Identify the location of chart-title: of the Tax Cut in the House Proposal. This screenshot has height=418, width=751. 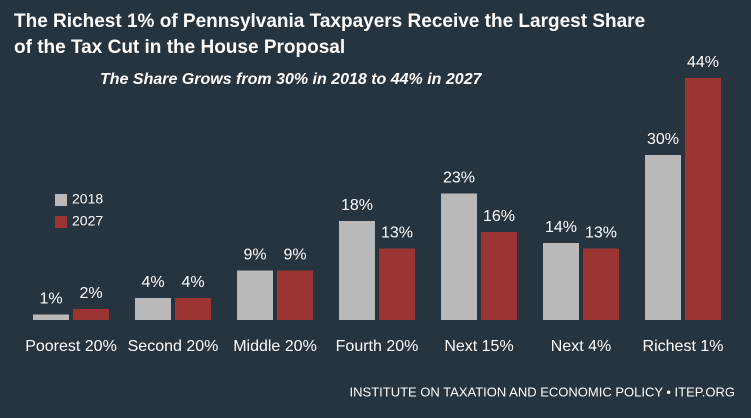
(179, 47).